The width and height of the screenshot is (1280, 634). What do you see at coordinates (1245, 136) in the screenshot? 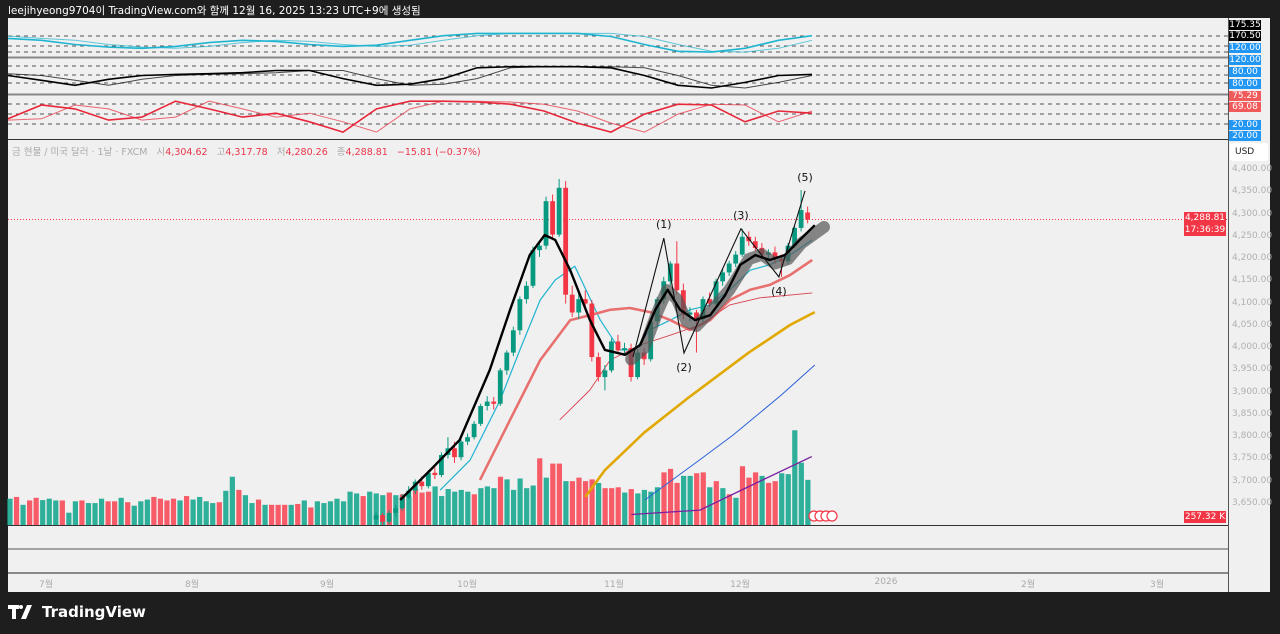
I see `oscillator-value-label: 20.00` at bounding box center [1245, 136].